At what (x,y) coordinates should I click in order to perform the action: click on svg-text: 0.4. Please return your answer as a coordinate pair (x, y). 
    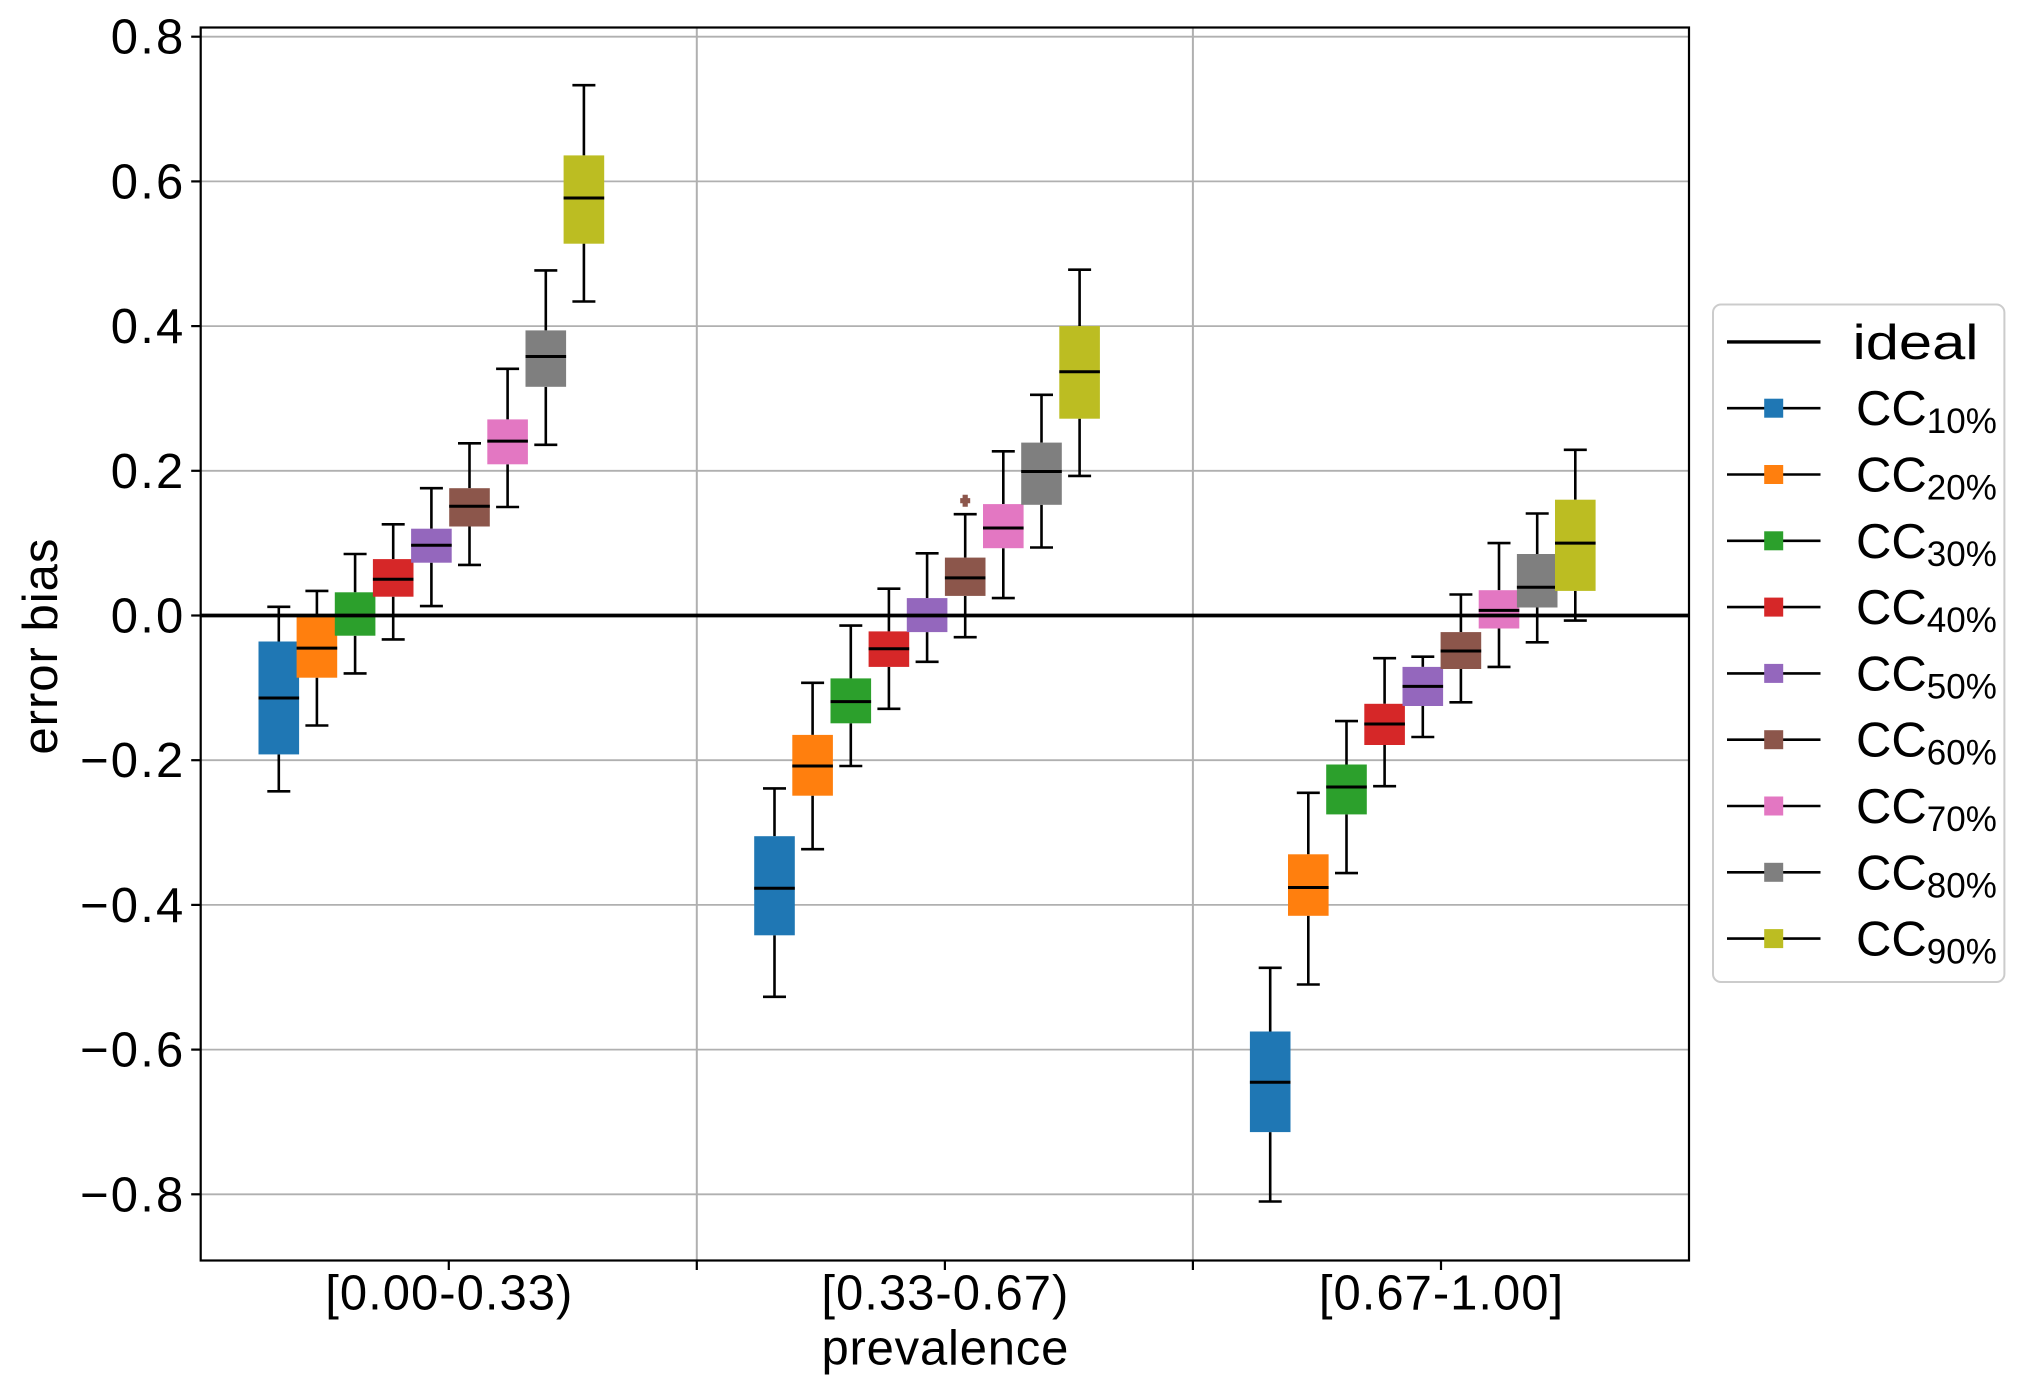
    Looking at the image, I should click on (148, 327).